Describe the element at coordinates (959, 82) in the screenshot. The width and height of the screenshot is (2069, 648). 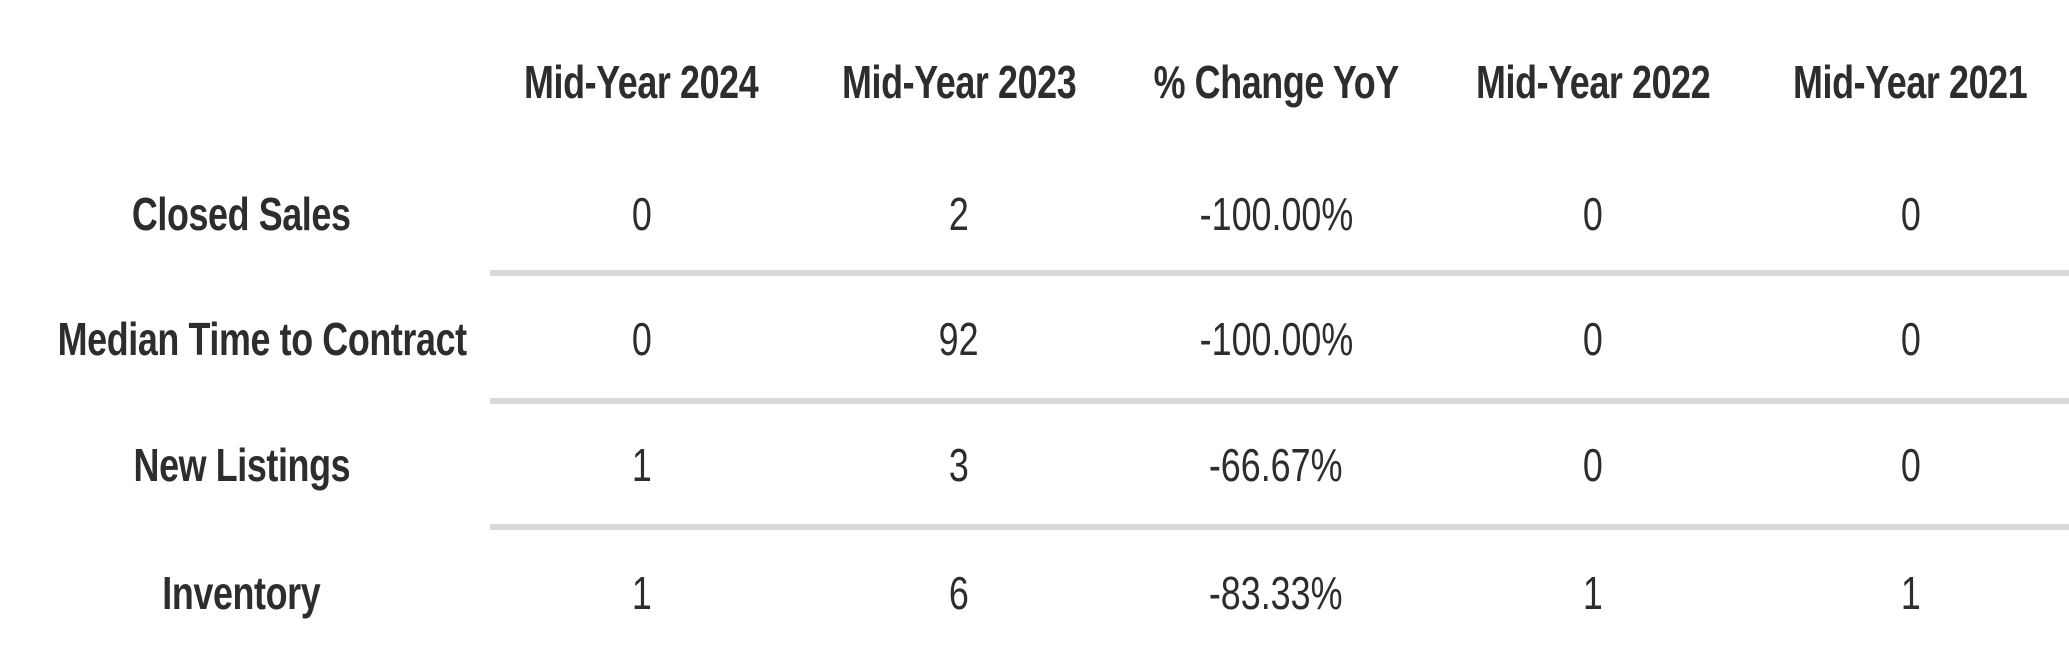
I see `column-header-mid-year-2023: Mid-Year 2023` at that location.